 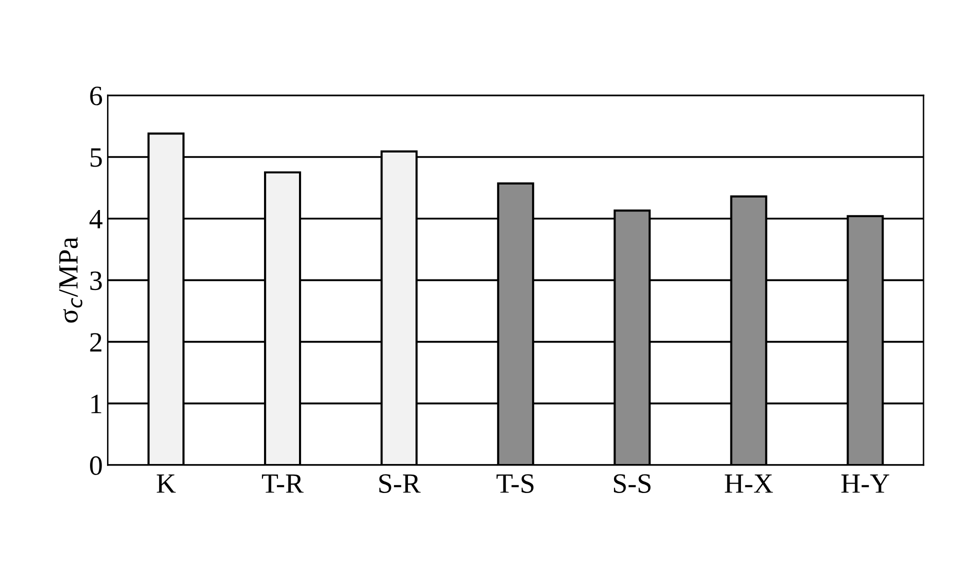 I want to click on x-tick-label: T-S, so click(x=515, y=483).